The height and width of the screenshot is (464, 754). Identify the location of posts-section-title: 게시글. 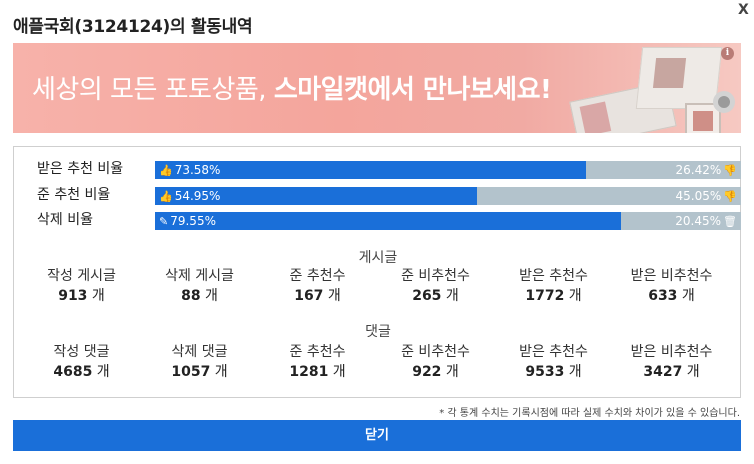
(378, 258).